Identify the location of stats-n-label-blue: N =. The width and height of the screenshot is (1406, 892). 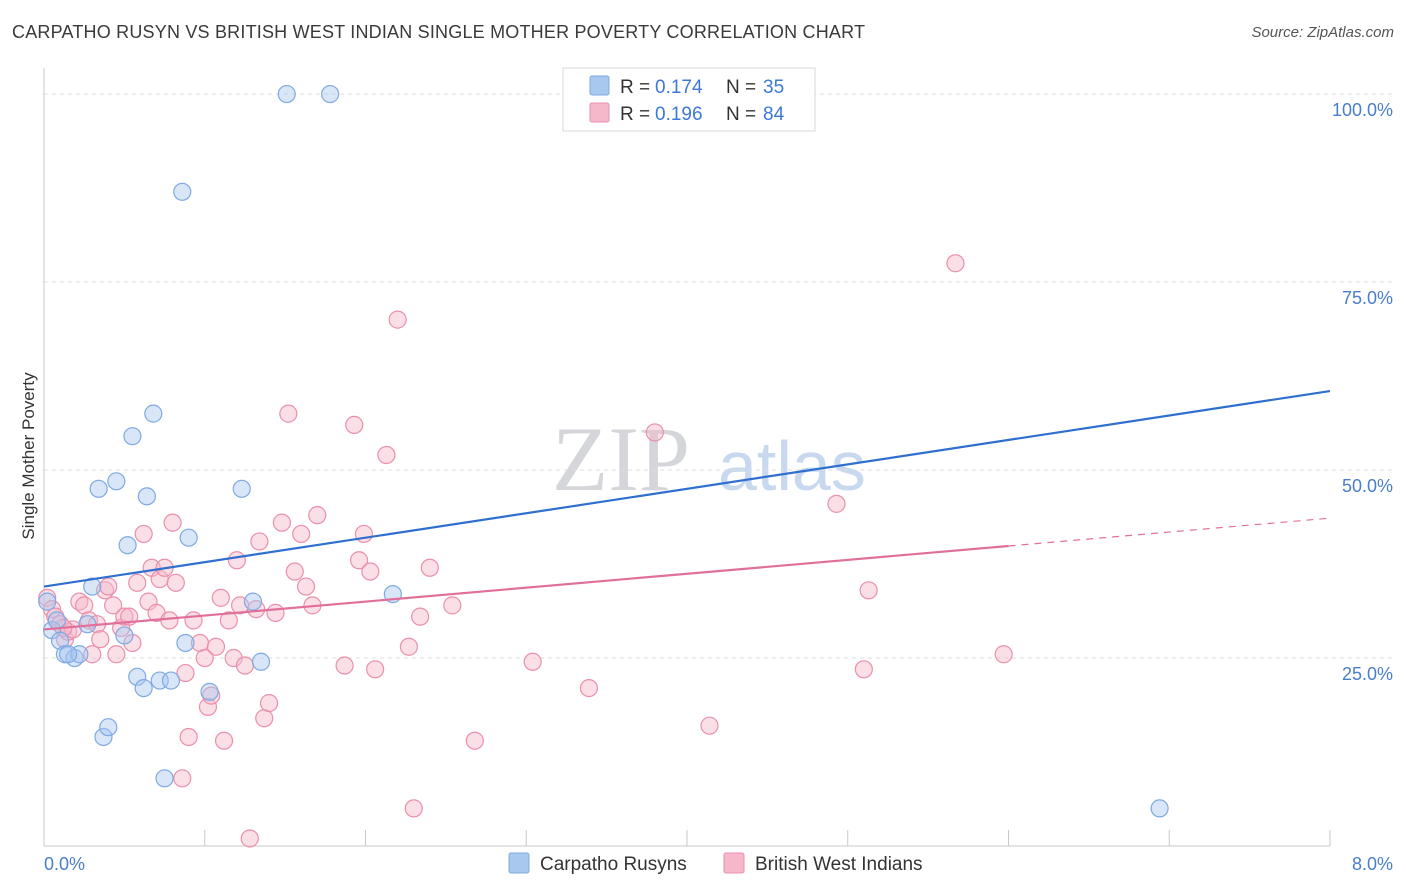
(741, 87).